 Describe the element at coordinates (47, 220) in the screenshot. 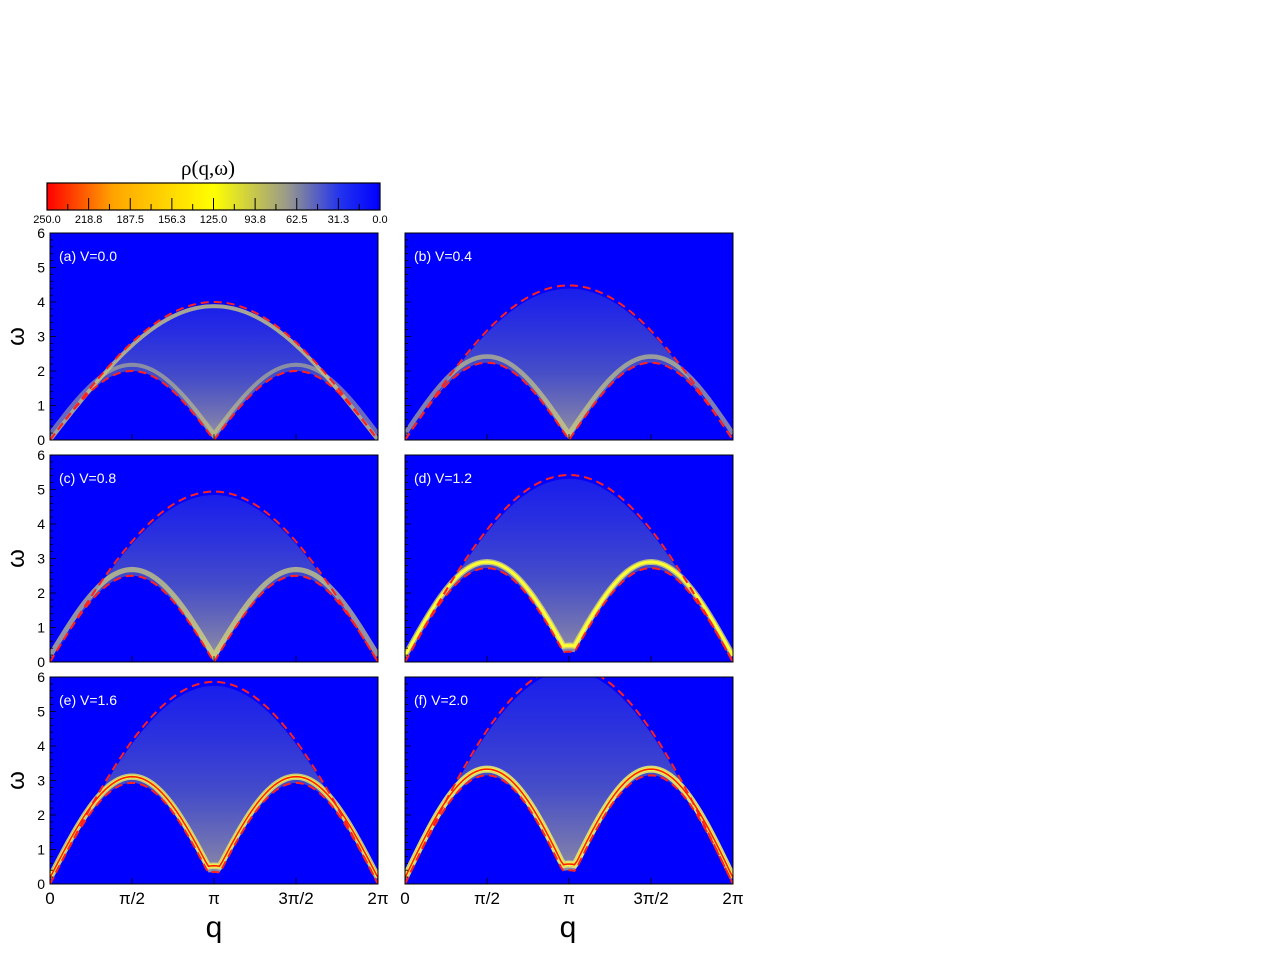

I see `colorbar-tick-label: 250.0` at that location.